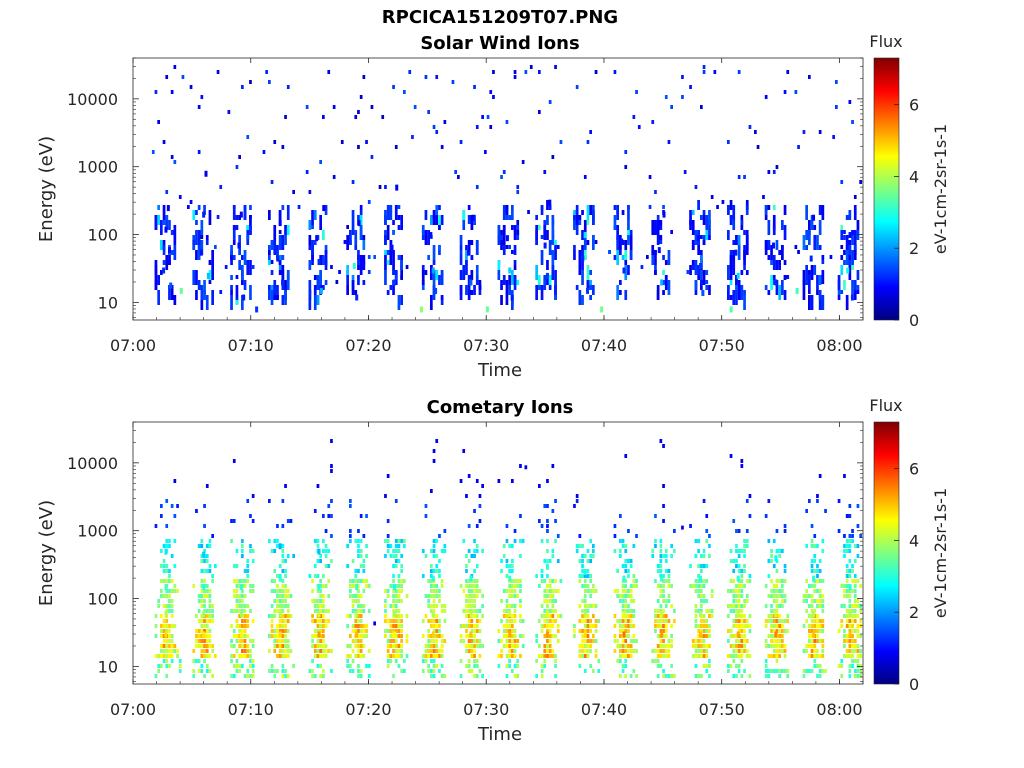 Image resolution: width=1024 pixels, height=768 pixels. I want to click on data-point, so click(208, 275).